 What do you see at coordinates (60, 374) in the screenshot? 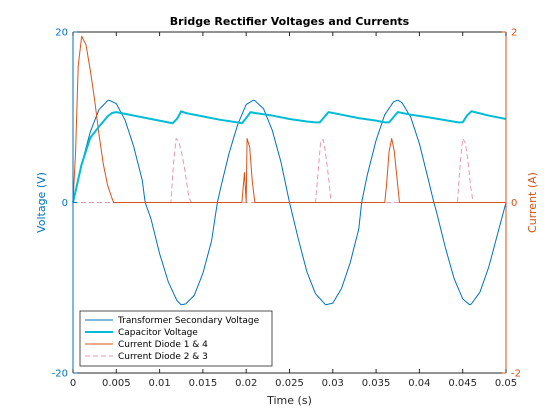
I see `y-left-tick-label: -20` at bounding box center [60, 374].